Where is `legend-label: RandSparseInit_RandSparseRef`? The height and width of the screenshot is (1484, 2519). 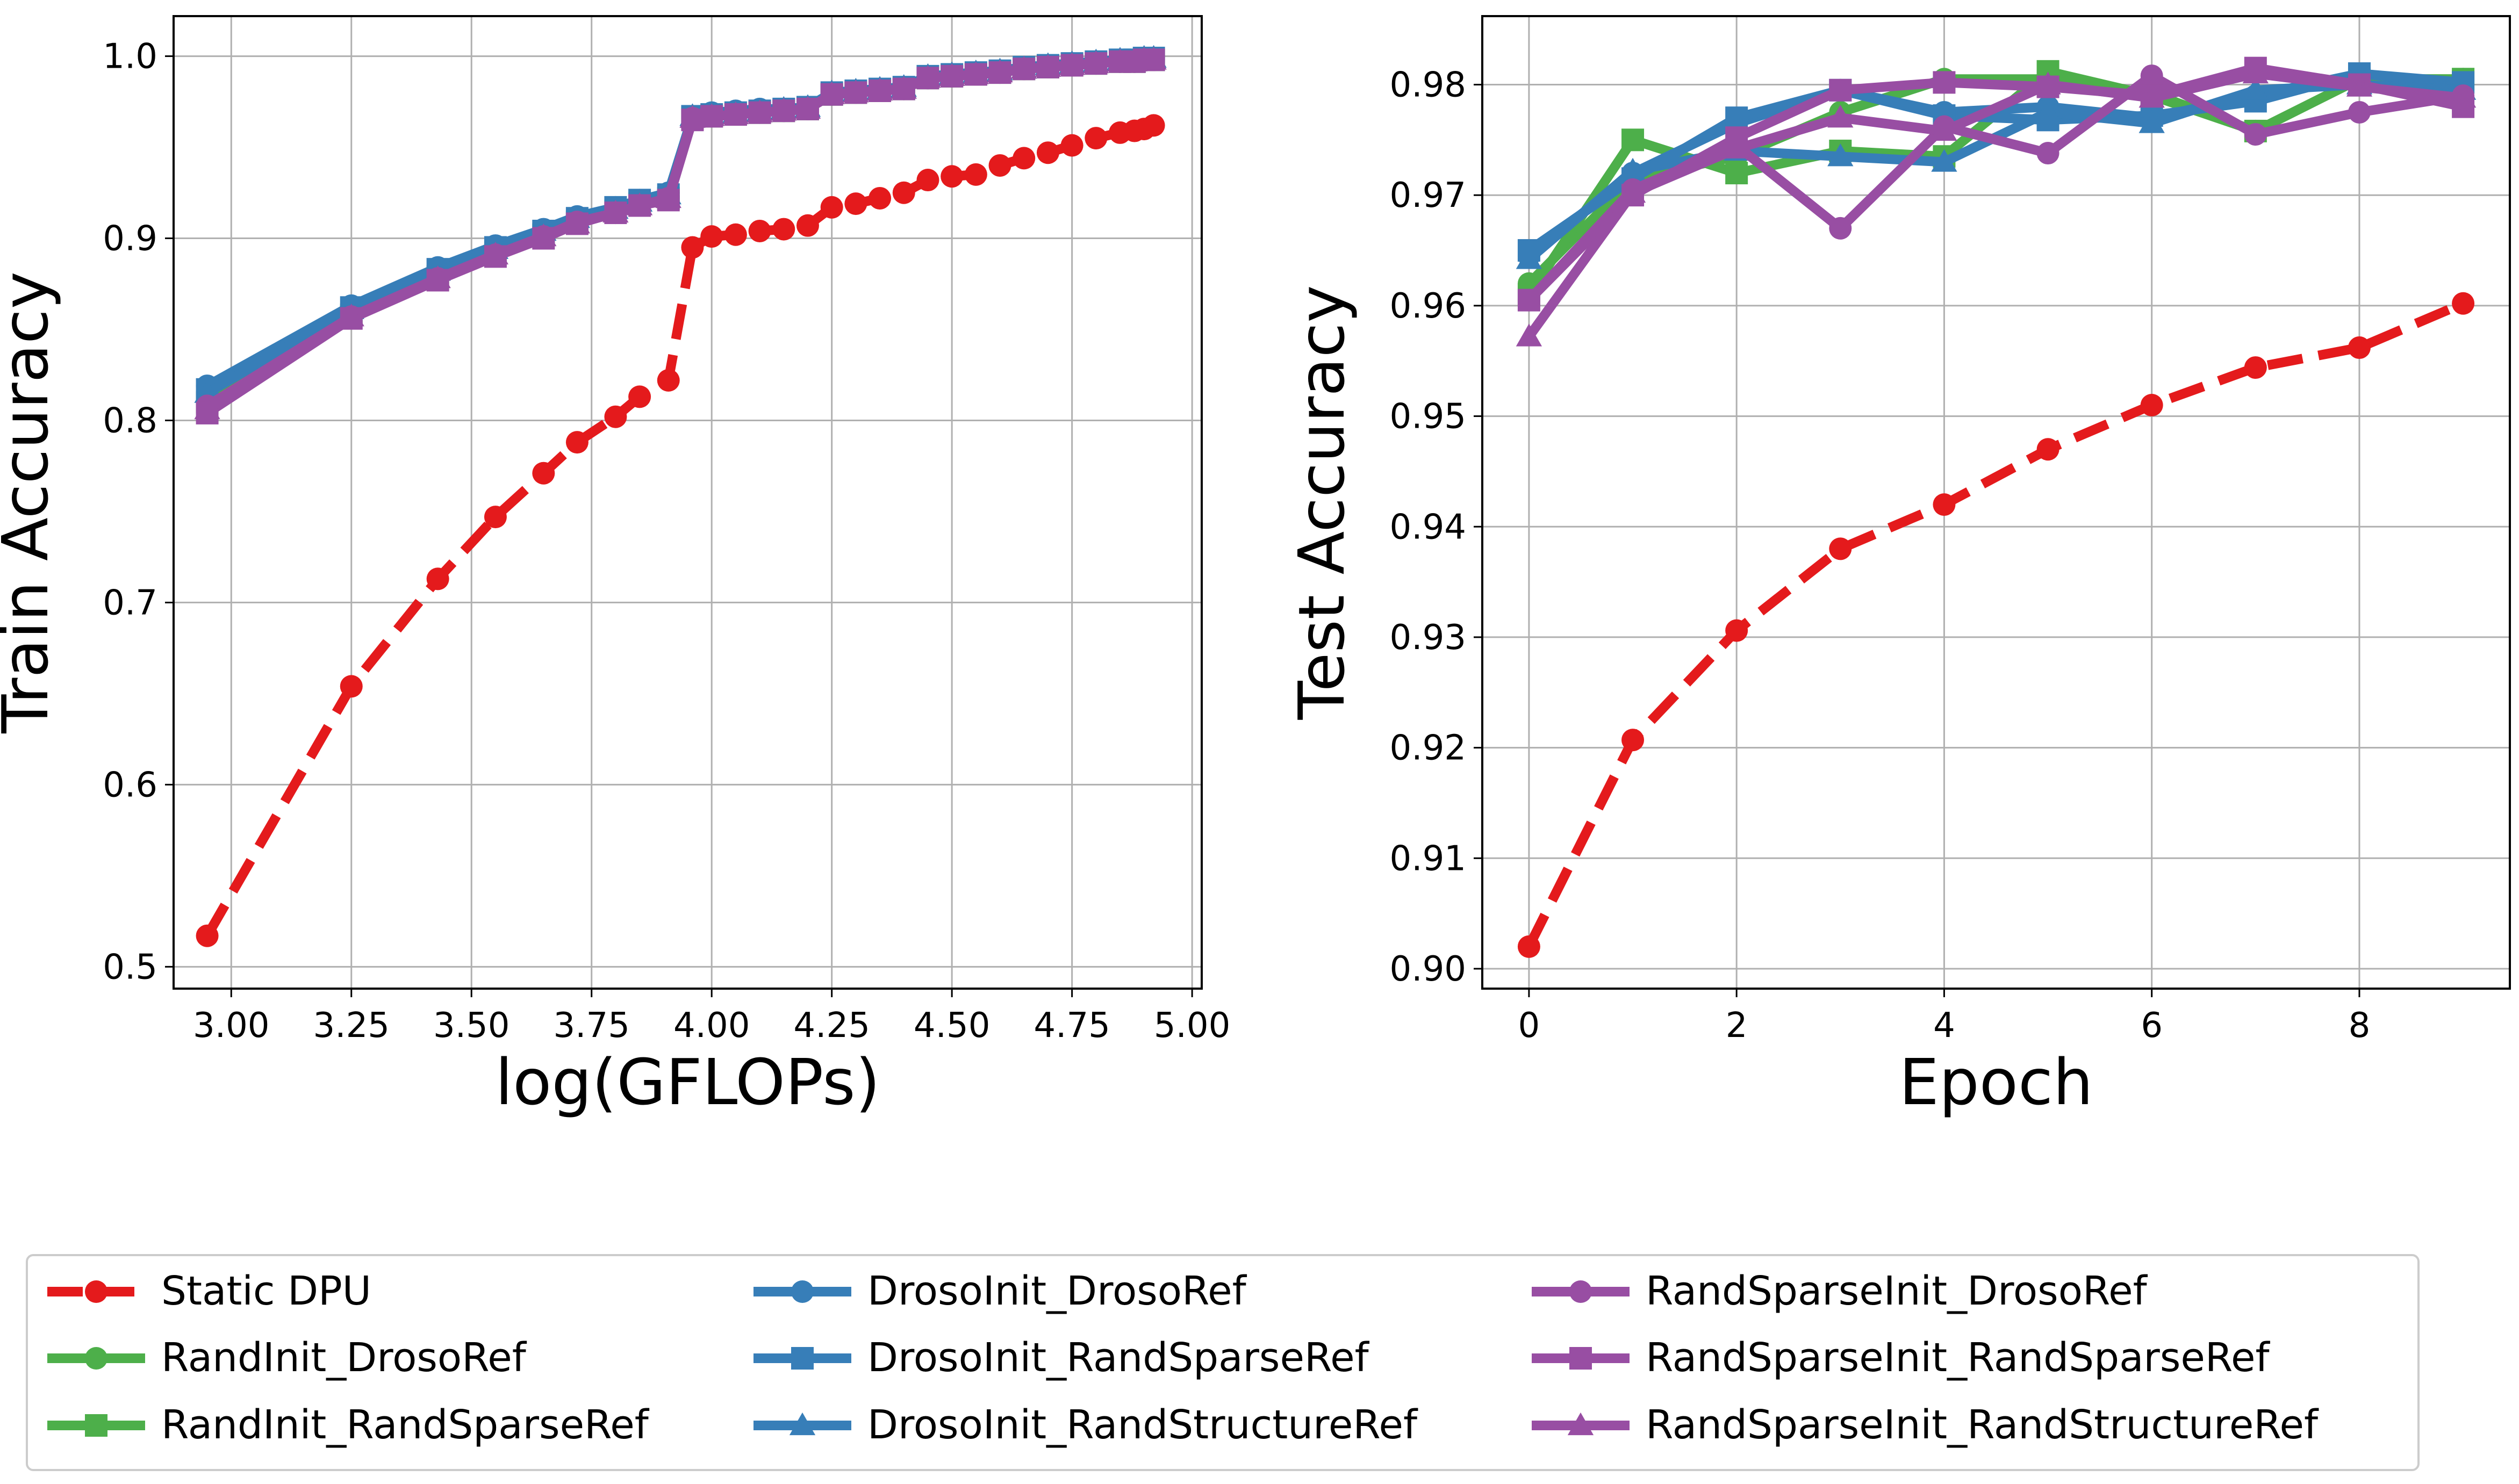 legend-label: RandSparseInit_RandSparseRef is located at coordinates (1958, 1358).